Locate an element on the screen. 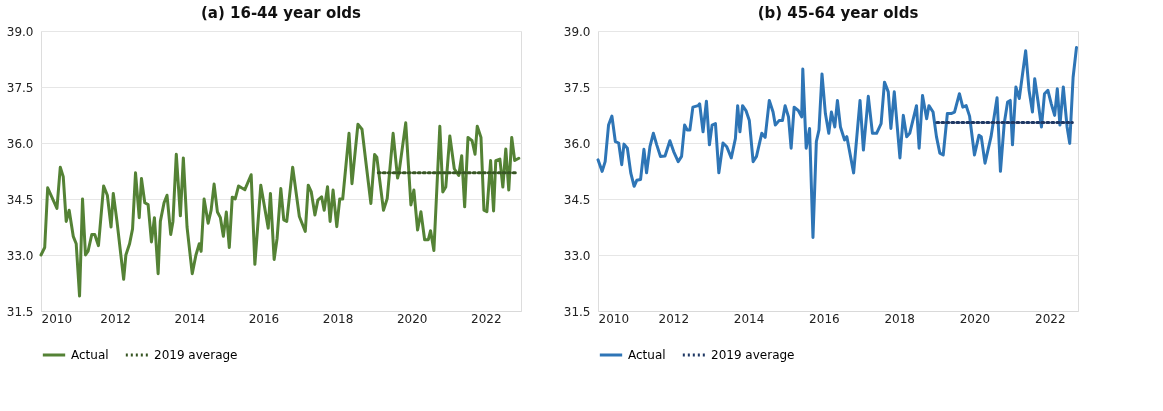 The width and height of the screenshot is (1163, 411). chart-title: (b) 45-64 year olds is located at coordinates (838, 13).